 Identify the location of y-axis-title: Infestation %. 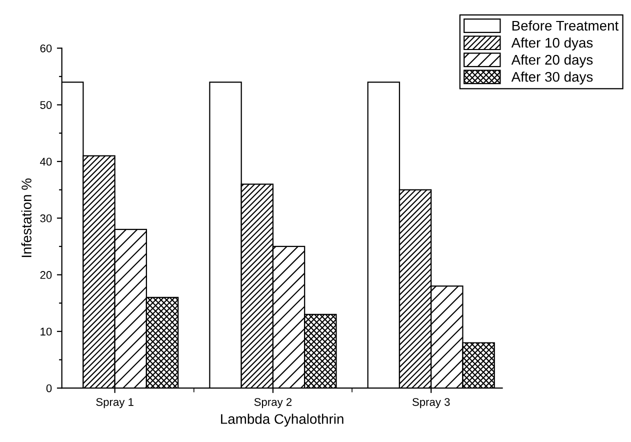
(26, 217).